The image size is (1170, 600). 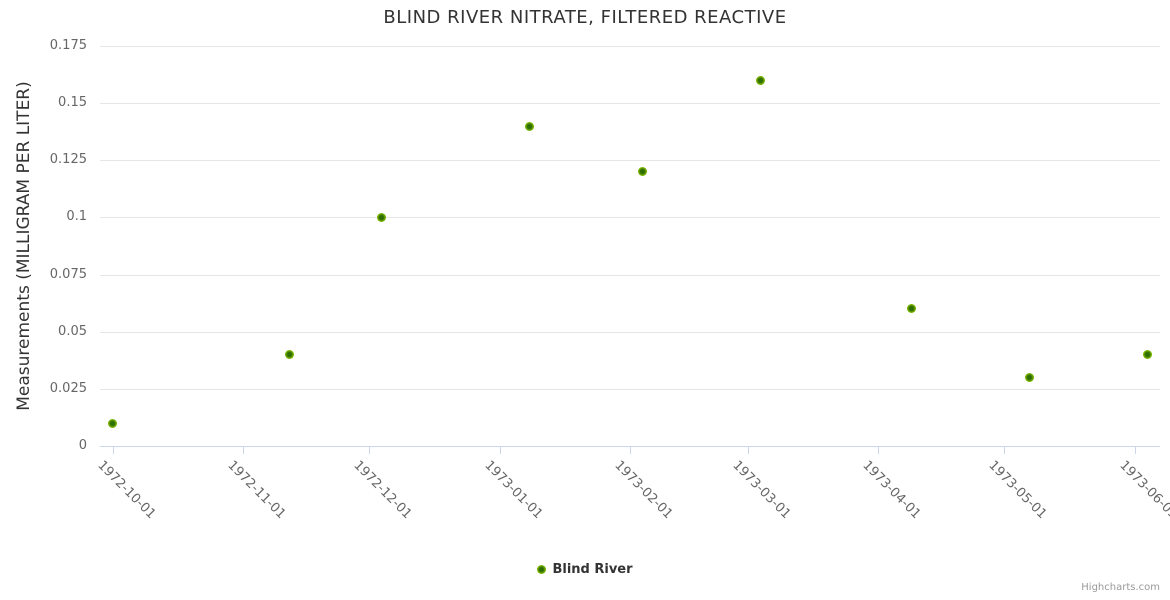 What do you see at coordinates (1017, 490) in the screenshot?
I see `x-axis-label: 1973-05-01` at bounding box center [1017, 490].